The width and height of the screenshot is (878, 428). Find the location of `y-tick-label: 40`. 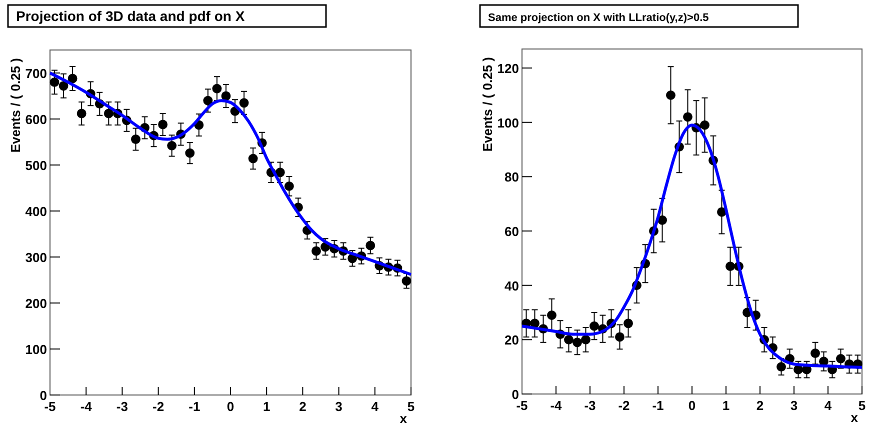

y-tick-label: 40 is located at coordinates (511, 286).